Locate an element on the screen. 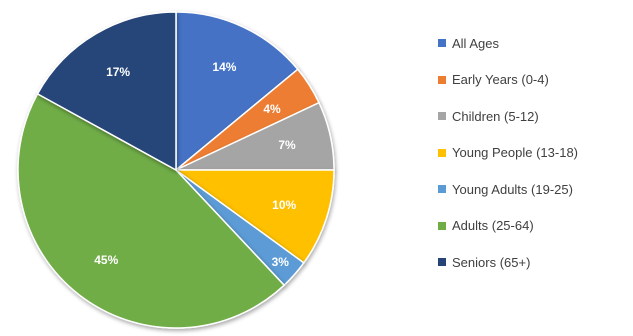 The image size is (633, 336). legend-item-all-ages: All Ages is located at coordinates (533, 43).